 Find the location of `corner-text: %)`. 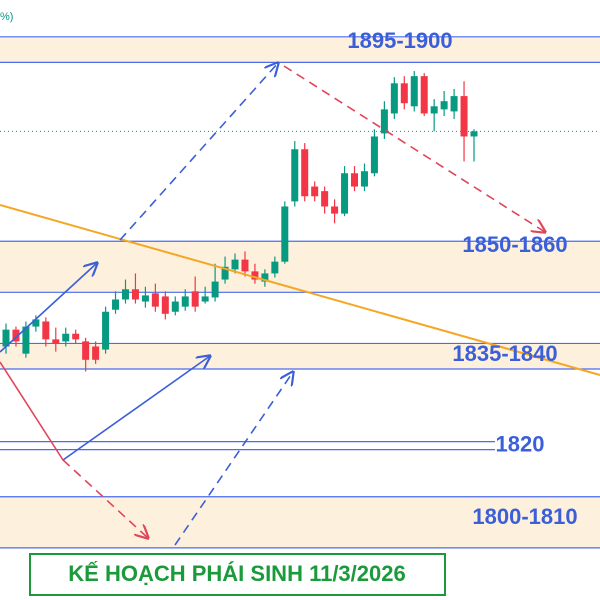

corner-text: %) is located at coordinates (6, 17).